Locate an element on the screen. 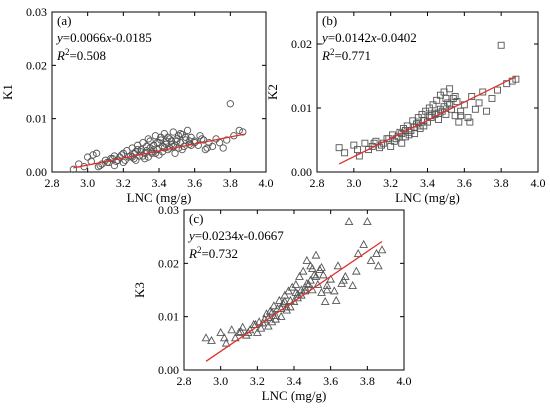 This screenshot has height=408, width=550. panel-label: (c) is located at coordinates (196, 218).